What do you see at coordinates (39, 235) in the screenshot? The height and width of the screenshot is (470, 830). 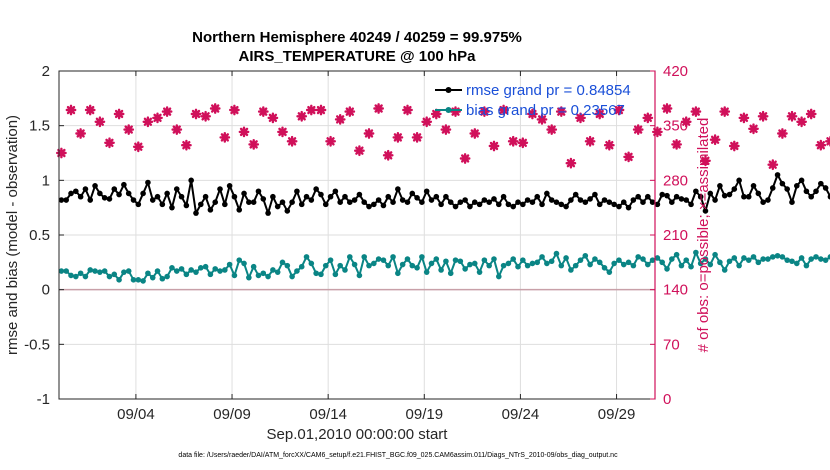 I see `y-tick-label: 0.5` at bounding box center [39, 235].